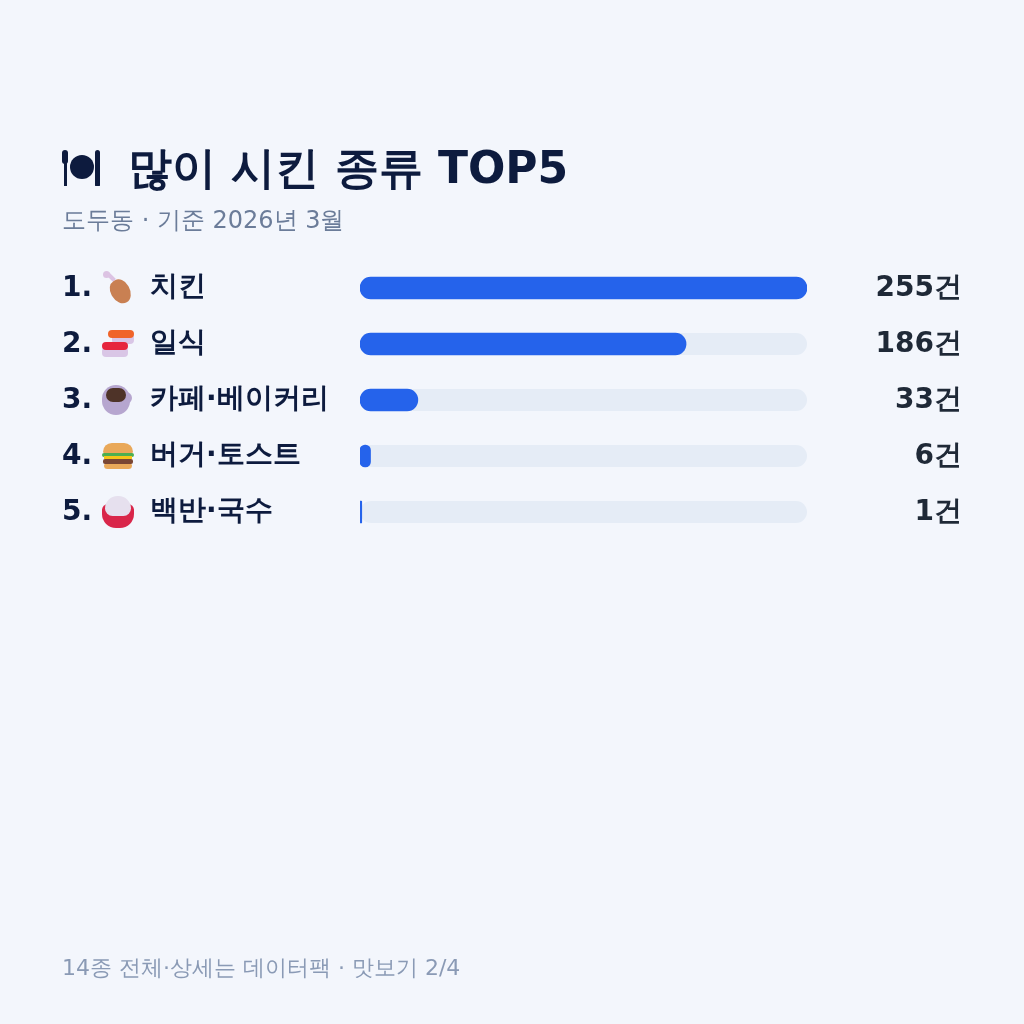 The width and height of the screenshot is (1024, 1024). What do you see at coordinates (918, 343) in the screenshot?
I see `data-label: 186건` at bounding box center [918, 343].